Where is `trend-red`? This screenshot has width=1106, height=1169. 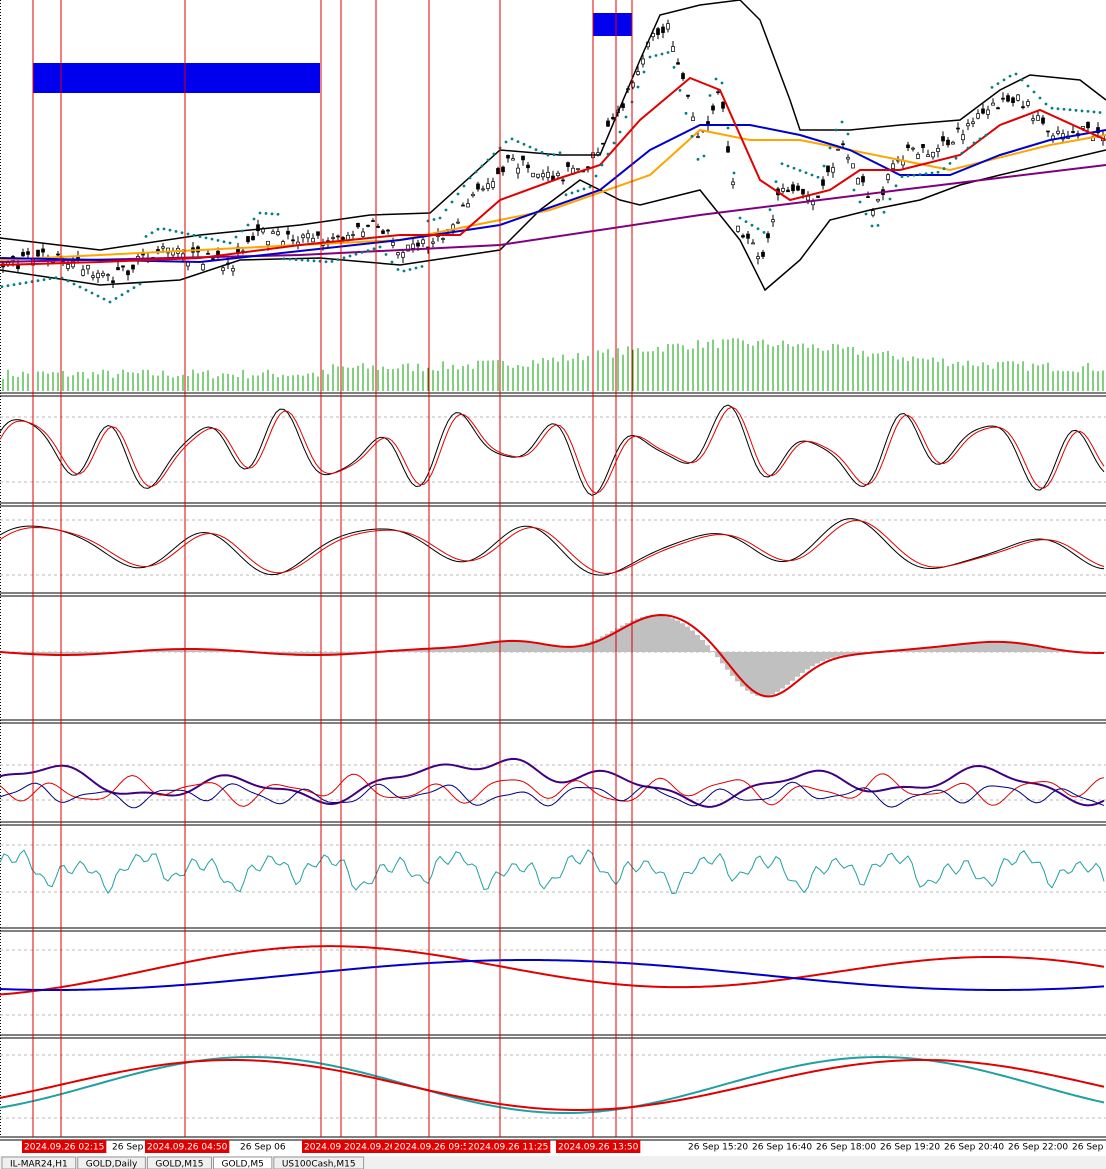 trend-red is located at coordinates (552, 970).